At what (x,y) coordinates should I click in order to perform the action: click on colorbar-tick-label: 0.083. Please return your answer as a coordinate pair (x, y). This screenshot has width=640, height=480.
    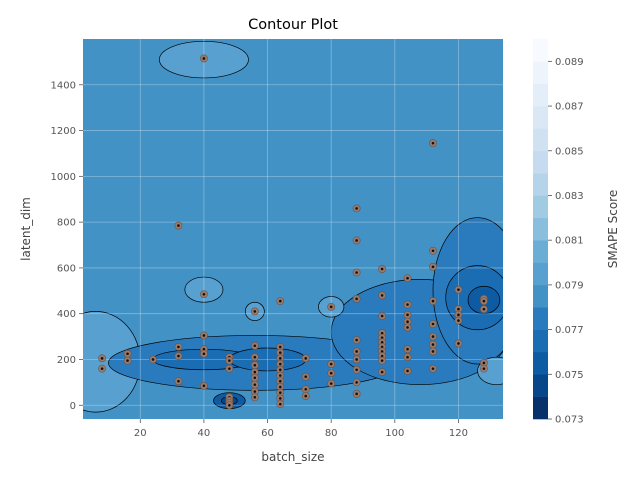
    Looking at the image, I should click on (569, 196).